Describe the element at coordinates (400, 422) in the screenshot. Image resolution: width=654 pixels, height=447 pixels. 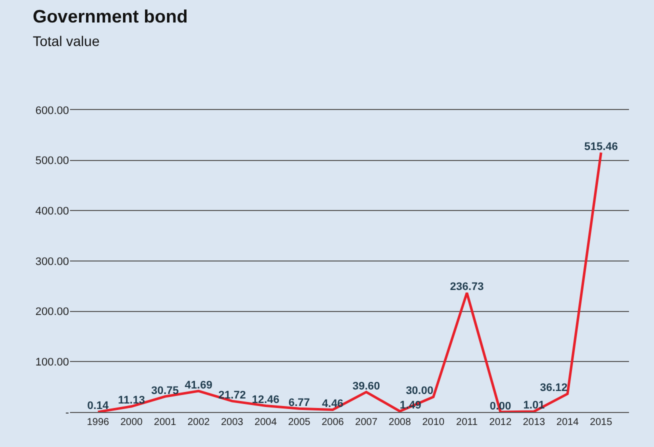
I see `x-tick-label: 2008` at that location.